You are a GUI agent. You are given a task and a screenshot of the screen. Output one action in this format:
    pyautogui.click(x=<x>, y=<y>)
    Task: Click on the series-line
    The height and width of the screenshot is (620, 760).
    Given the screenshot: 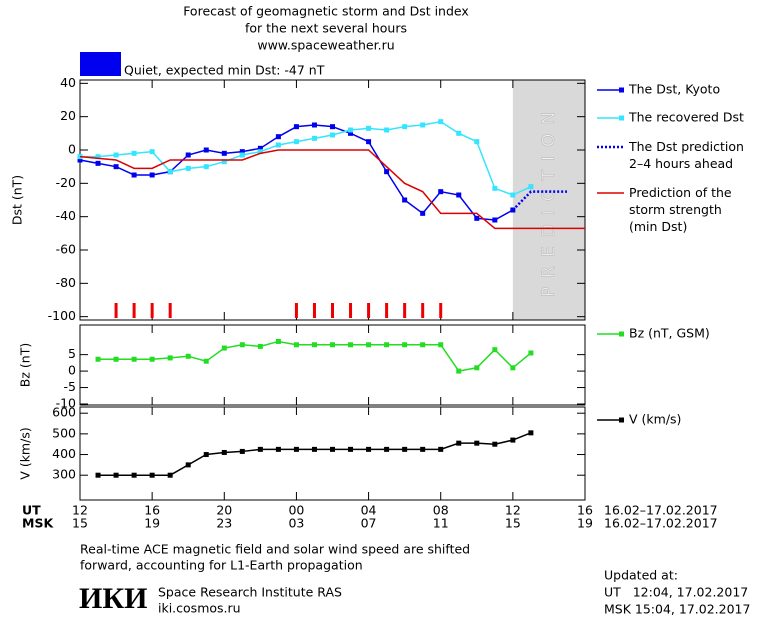 What is the action you would take?
    pyautogui.click(x=315, y=454)
    